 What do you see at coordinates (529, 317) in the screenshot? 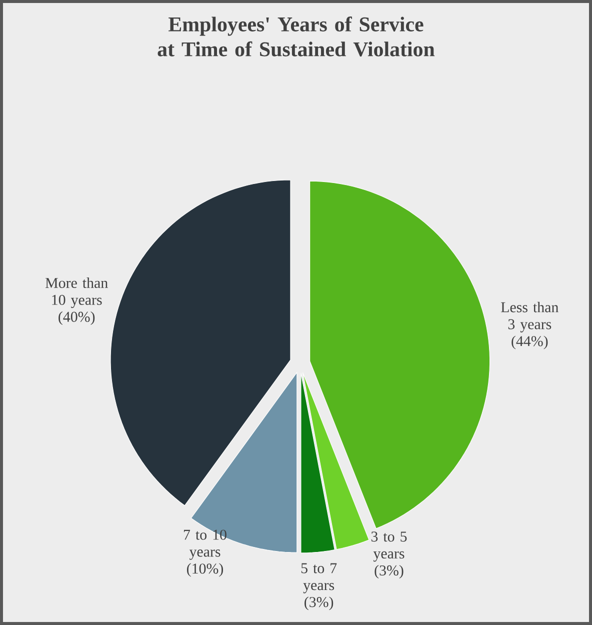
I see `slice-label: Less than 3 years` at bounding box center [529, 317].